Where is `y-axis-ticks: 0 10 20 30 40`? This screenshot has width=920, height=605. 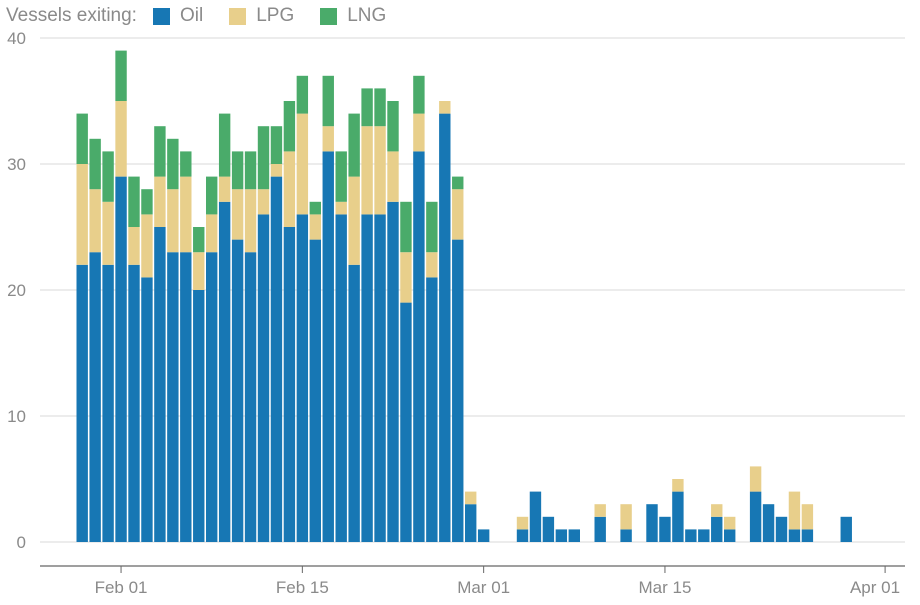 y-axis-ticks: 0 10 20 30 40 is located at coordinates (16, 290).